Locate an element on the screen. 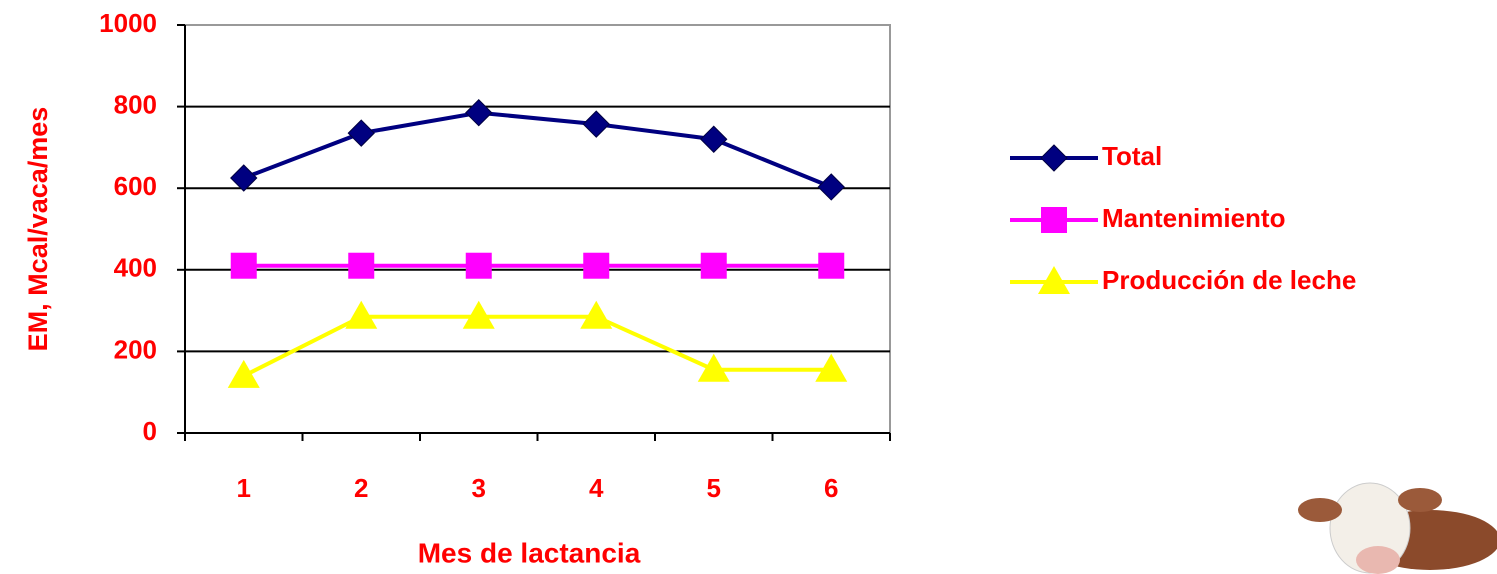 The width and height of the screenshot is (1497, 574). y-tick-label: 200 is located at coordinates (135, 349).